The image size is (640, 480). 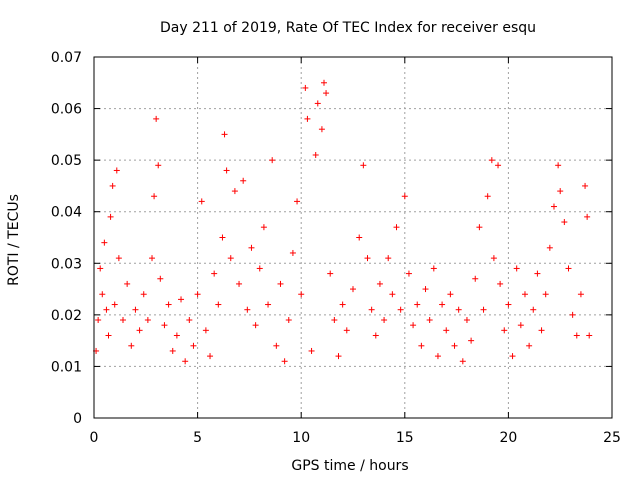 What do you see at coordinates (66, 161) in the screenshot?
I see `y-tick-label: 0.05` at bounding box center [66, 161].